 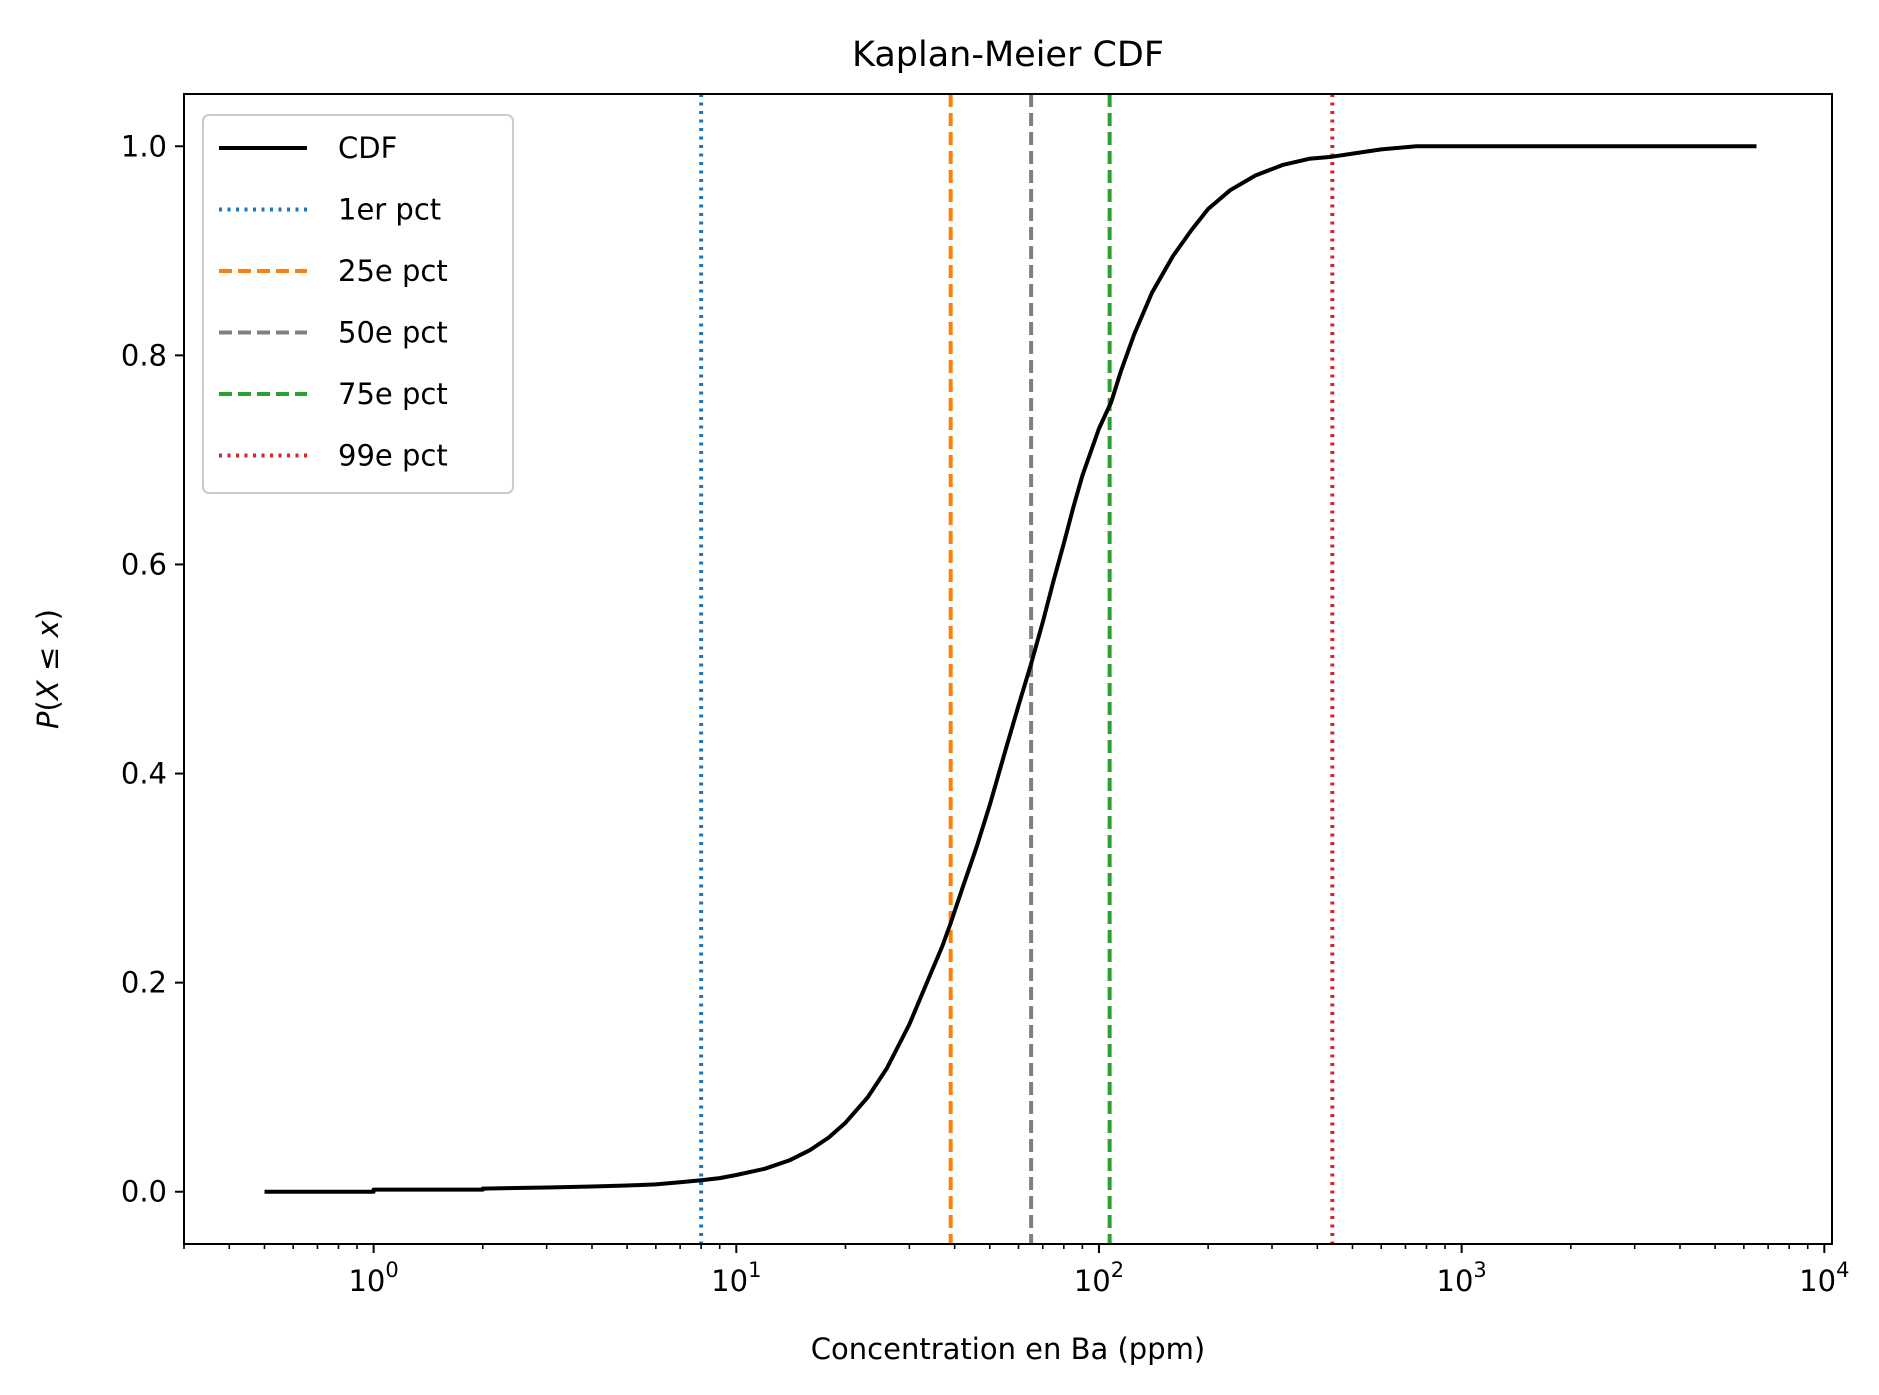 What do you see at coordinates (367, 148) in the screenshot?
I see `legend-label-0: CDF` at bounding box center [367, 148].